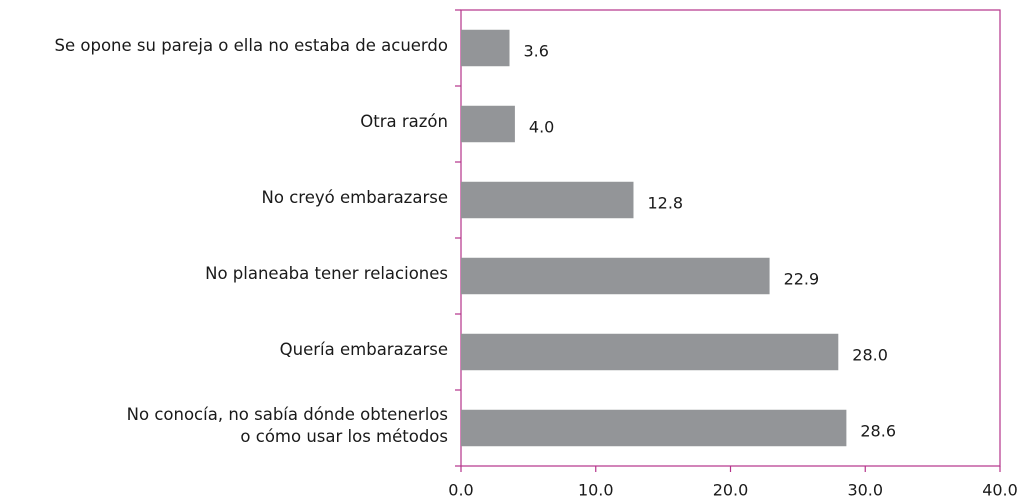 This screenshot has width=1024, height=504. Describe the element at coordinates (404, 121) in the screenshot. I see `category-label: Otra razón` at that location.